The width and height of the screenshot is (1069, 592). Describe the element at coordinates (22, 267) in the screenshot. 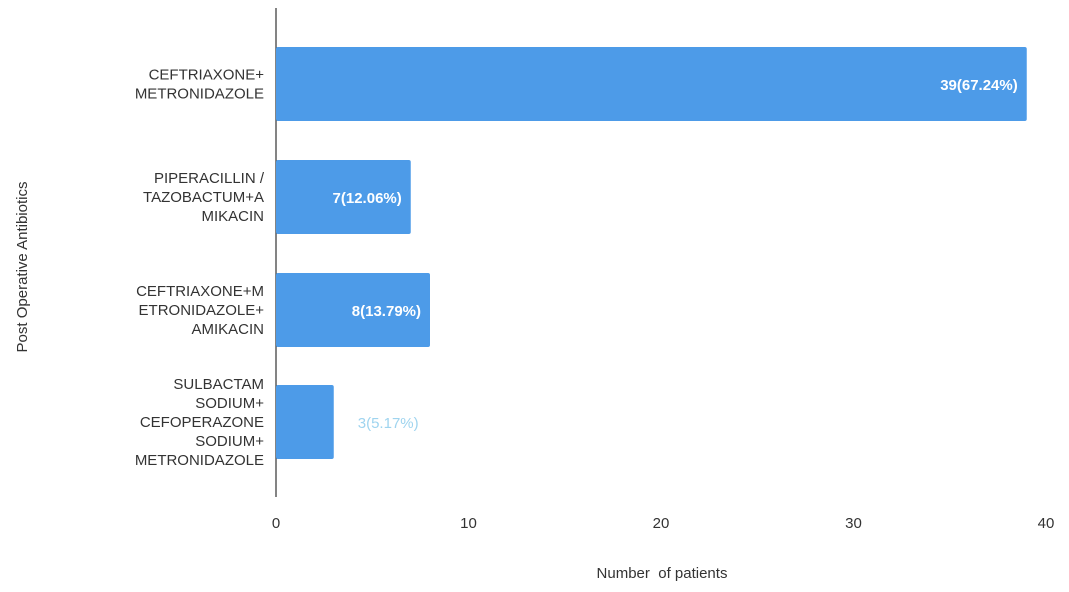

I see `y-axis-title: Post Operative Antibiotics` at that location.